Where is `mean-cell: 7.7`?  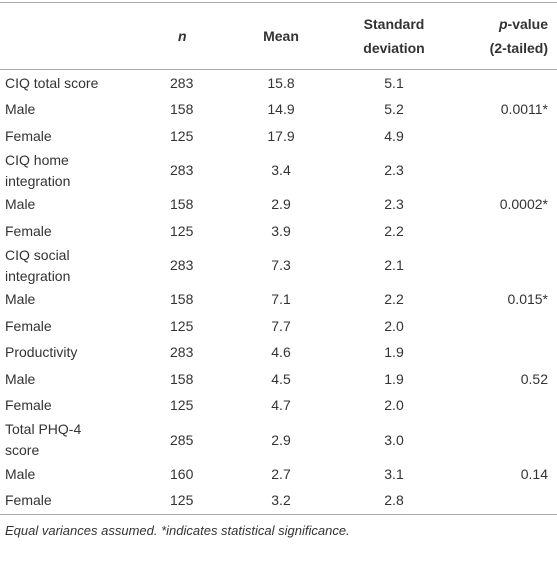 mean-cell: 7.7 is located at coordinates (281, 325).